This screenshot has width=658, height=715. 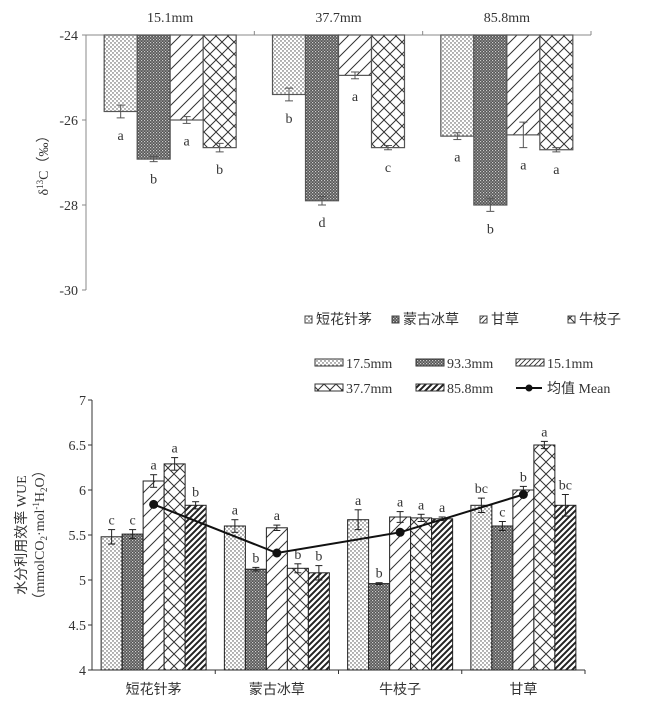 I want to click on bottom-legend-label: 17.5mm, so click(x=369, y=364).